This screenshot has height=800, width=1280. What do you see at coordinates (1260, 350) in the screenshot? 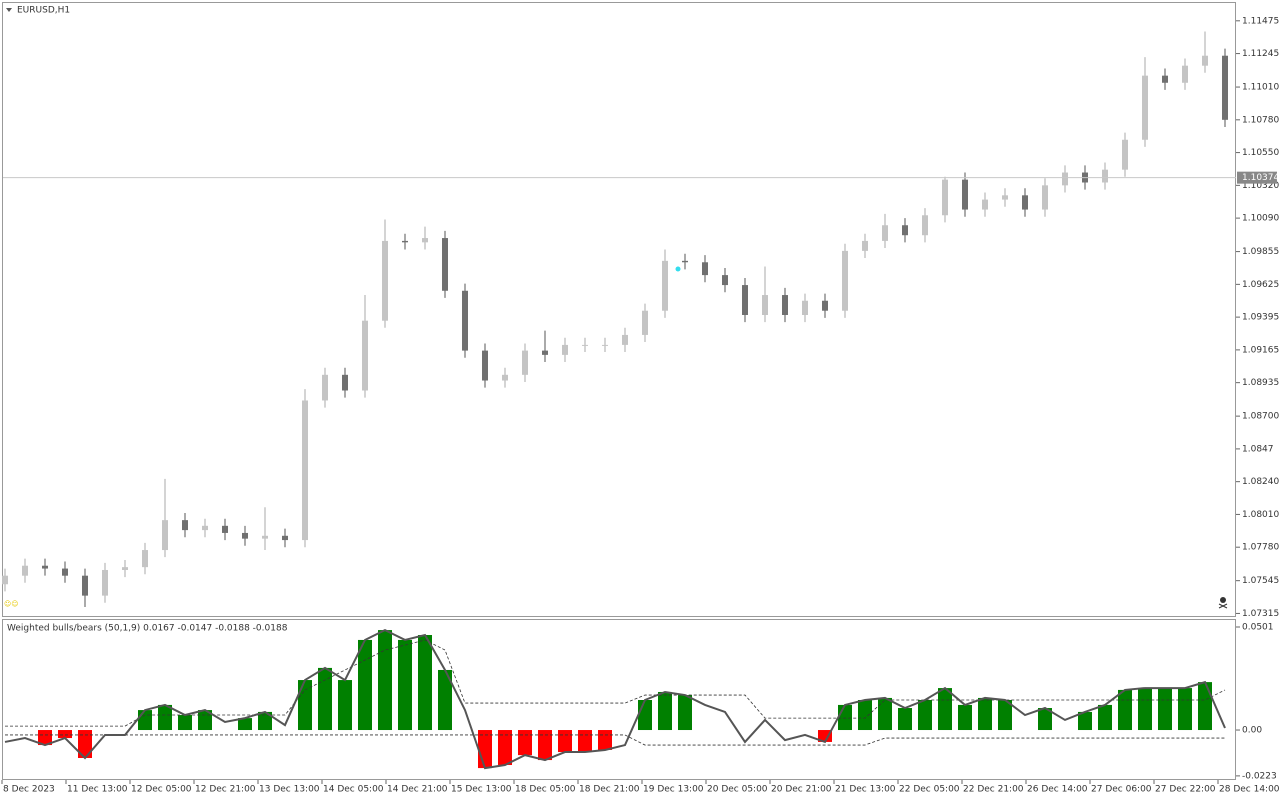
I see `y-tick-label: 1.09165` at bounding box center [1260, 350].